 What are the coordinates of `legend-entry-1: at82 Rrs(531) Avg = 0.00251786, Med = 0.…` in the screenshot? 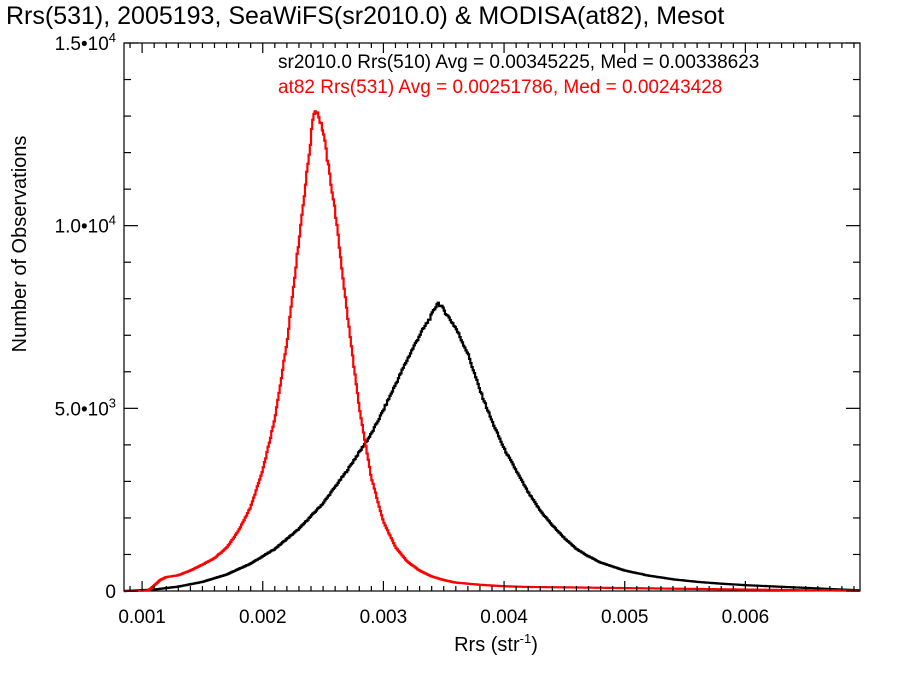 It's located at (500, 87).